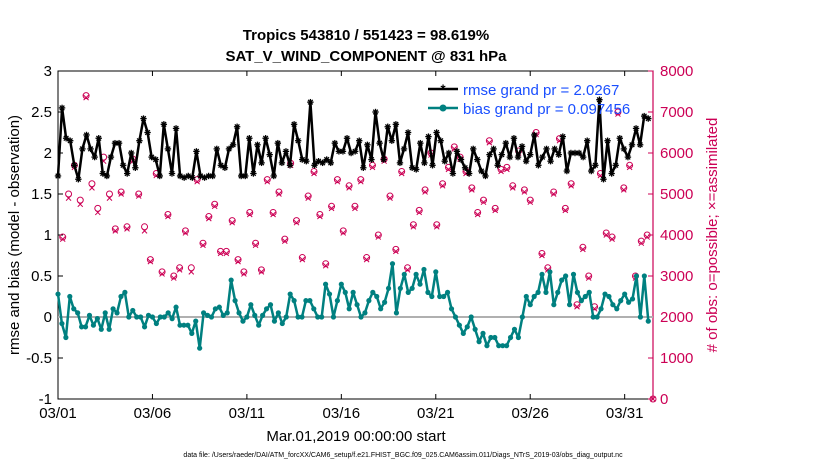 This screenshot has height=470, width=830. What do you see at coordinates (41, 276) in the screenshot?
I see `y-left-tick-label-3: 0.5` at bounding box center [41, 276].